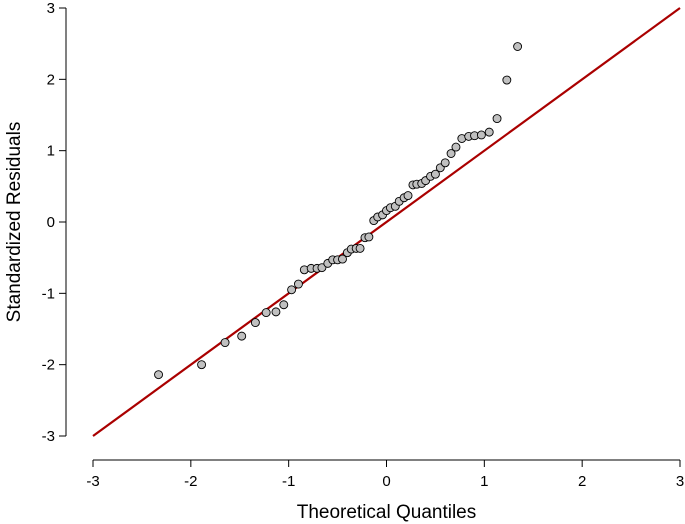  I want to click on x-tick-label: 3, so click(680, 481).